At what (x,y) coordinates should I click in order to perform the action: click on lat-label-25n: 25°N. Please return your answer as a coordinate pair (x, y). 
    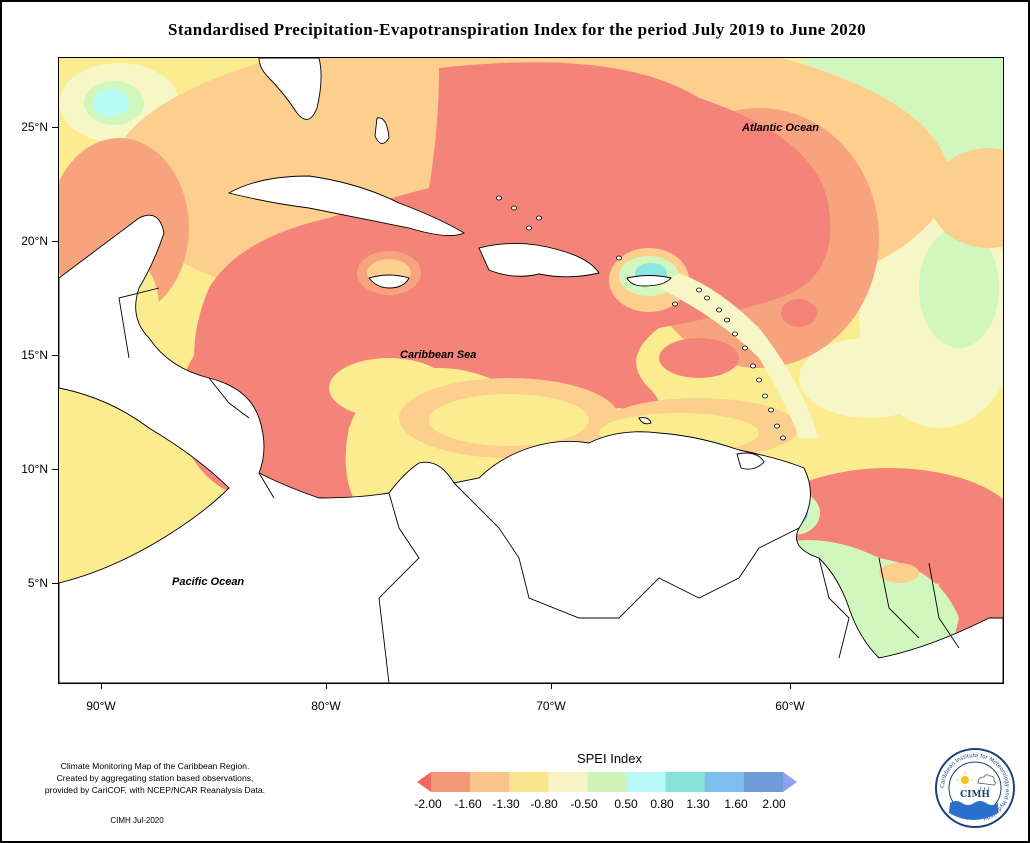
    Looking at the image, I should click on (34, 127).